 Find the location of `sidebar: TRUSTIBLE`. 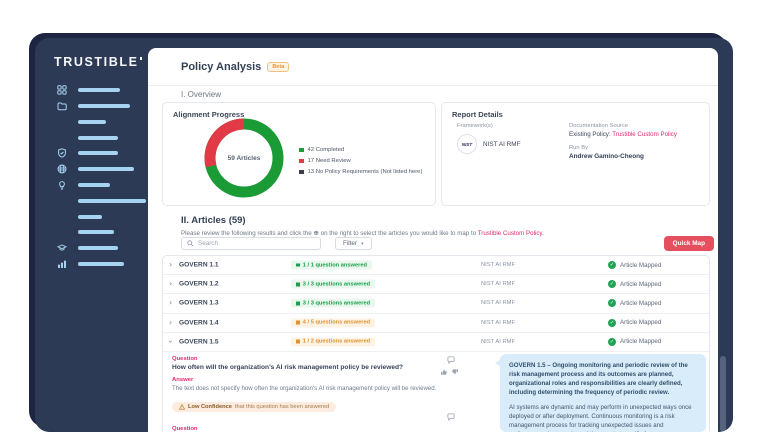

sidebar: TRUSTIBLE is located at coordinates (91, 235).